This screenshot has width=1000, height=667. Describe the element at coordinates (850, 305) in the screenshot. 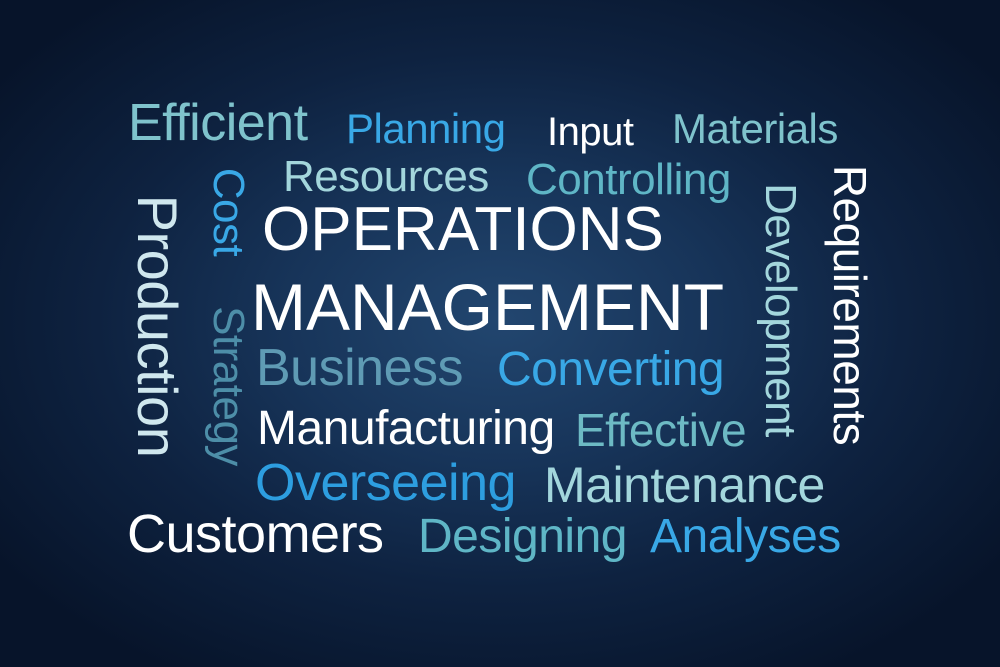

I see `word-requirements: Requirements` at that location.